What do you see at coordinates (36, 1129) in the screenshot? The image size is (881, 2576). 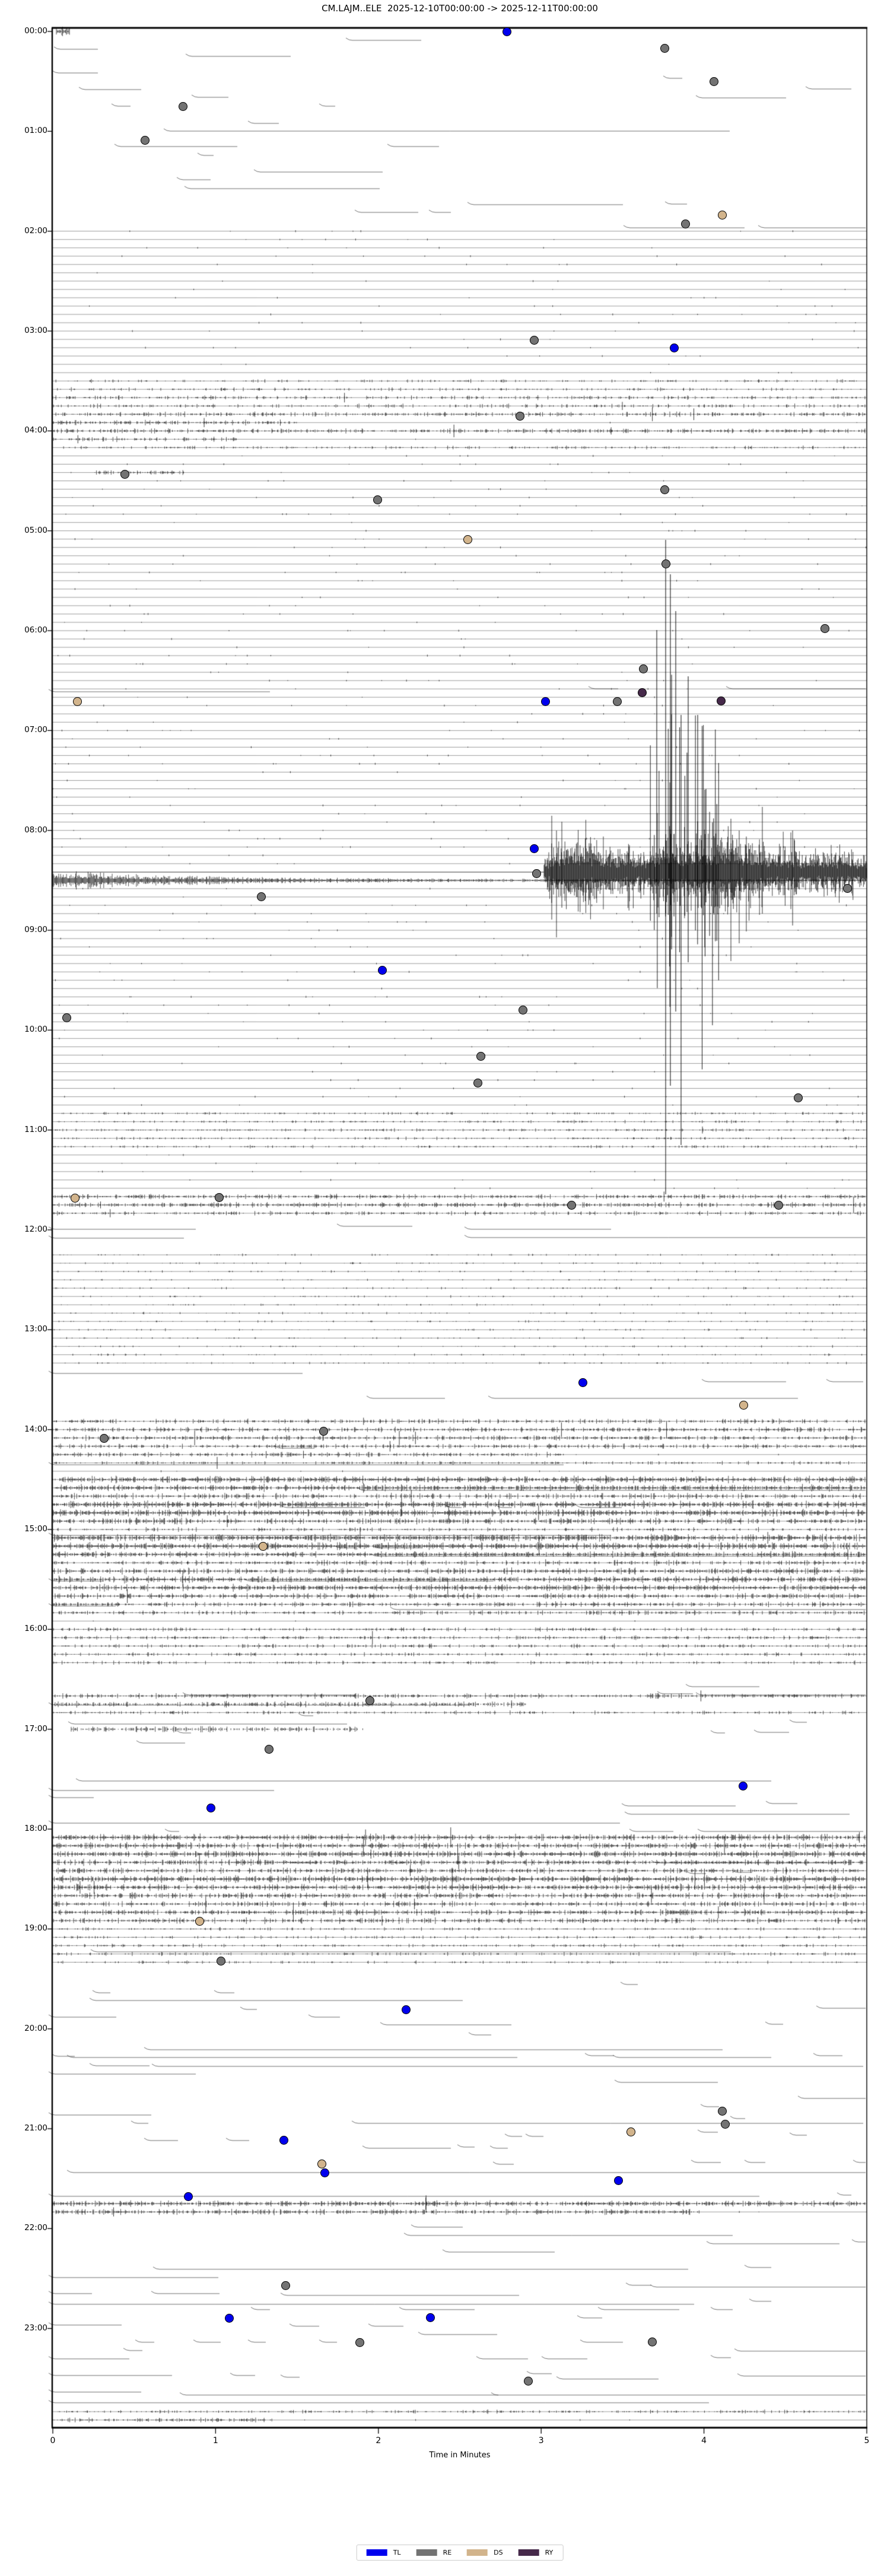 I see `hour-label: 11:00` at bounding box center [36, 1129].